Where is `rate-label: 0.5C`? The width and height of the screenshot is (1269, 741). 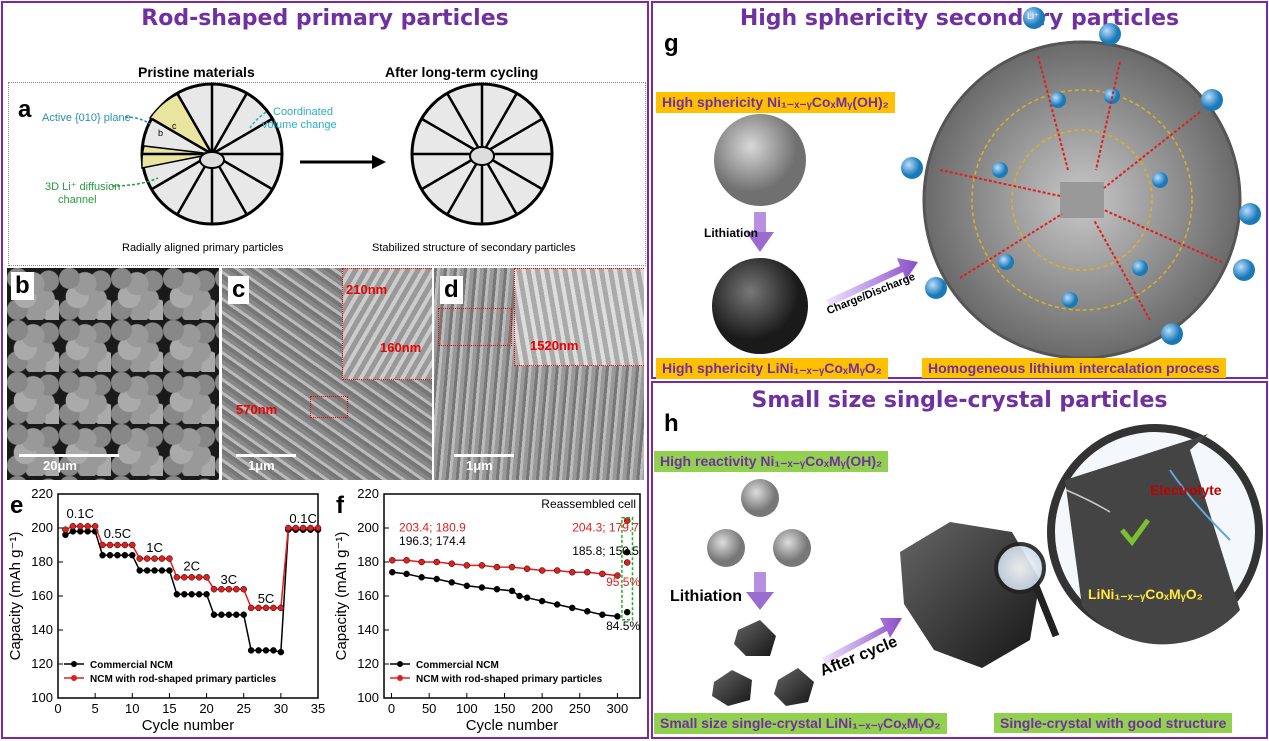
rate-label: 0.5C is located at coordinates (117, 533).